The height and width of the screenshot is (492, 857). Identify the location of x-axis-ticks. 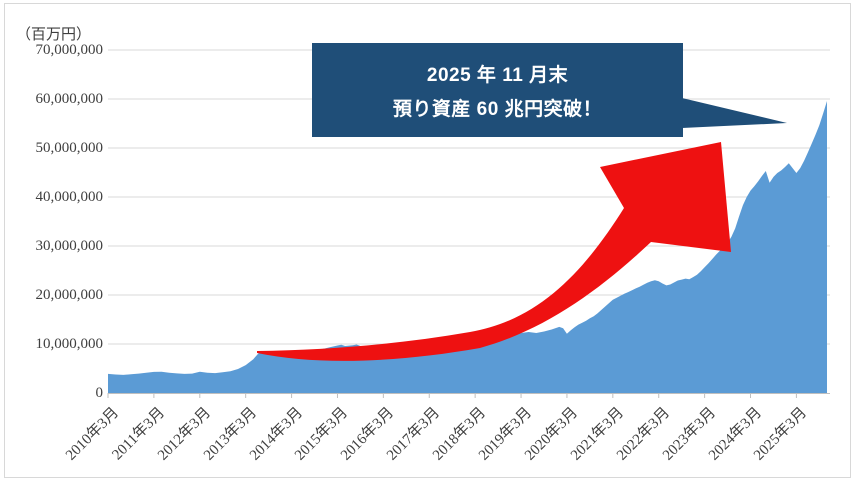
(452, 395).